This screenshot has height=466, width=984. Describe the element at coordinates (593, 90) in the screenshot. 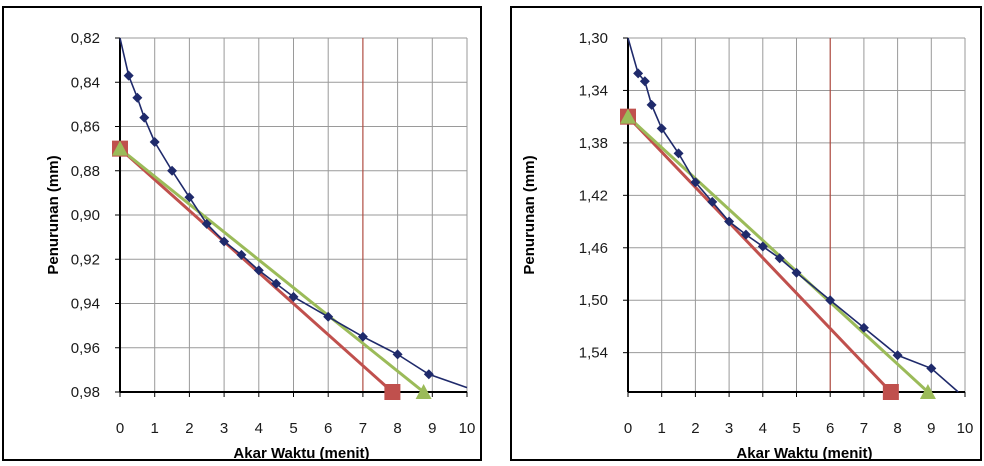

I see `y-tick-label: 1,34` at that location.